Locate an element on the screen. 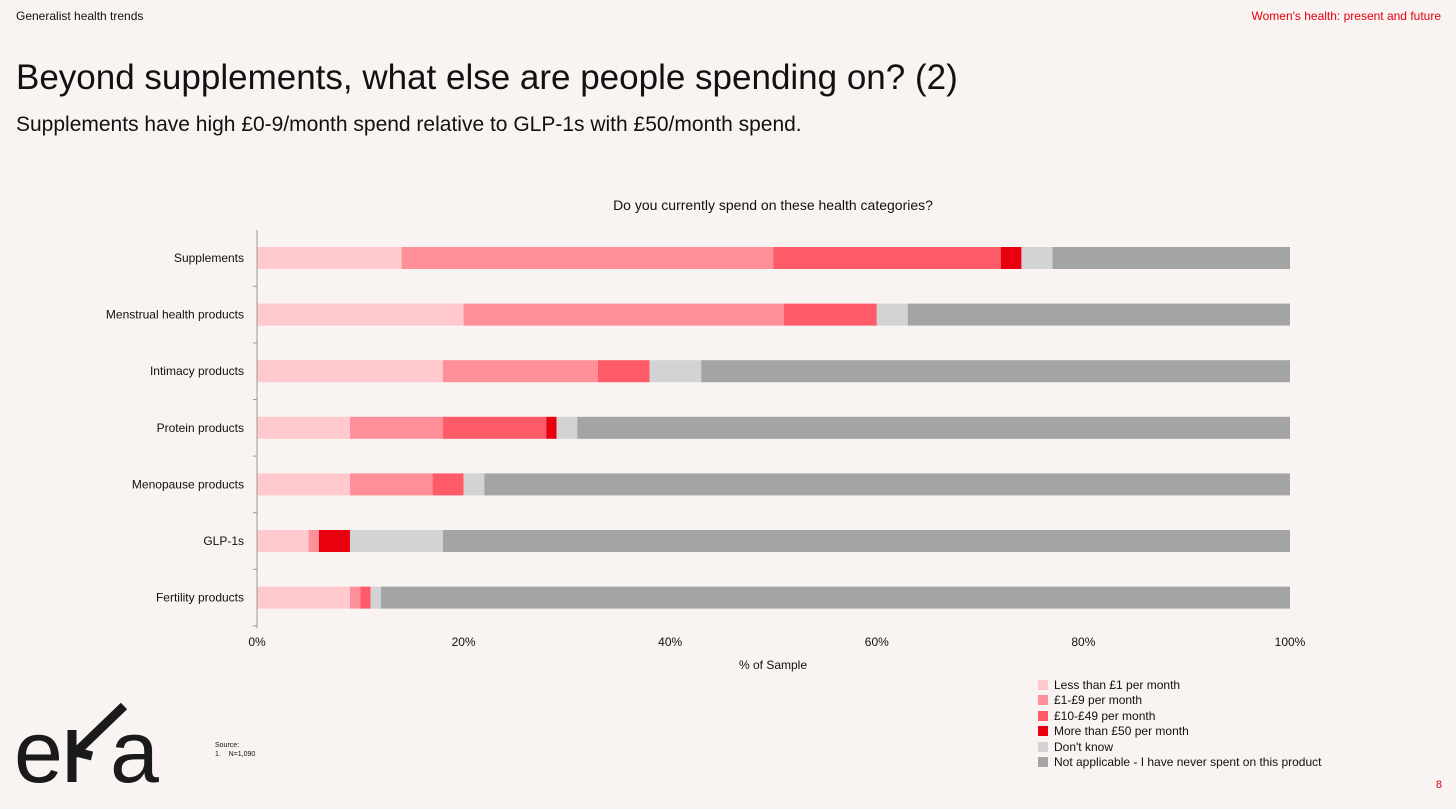 The width and height of the screenshot is (1456, 809). legend-item: Don't know is located at coordinates (1180, 747).